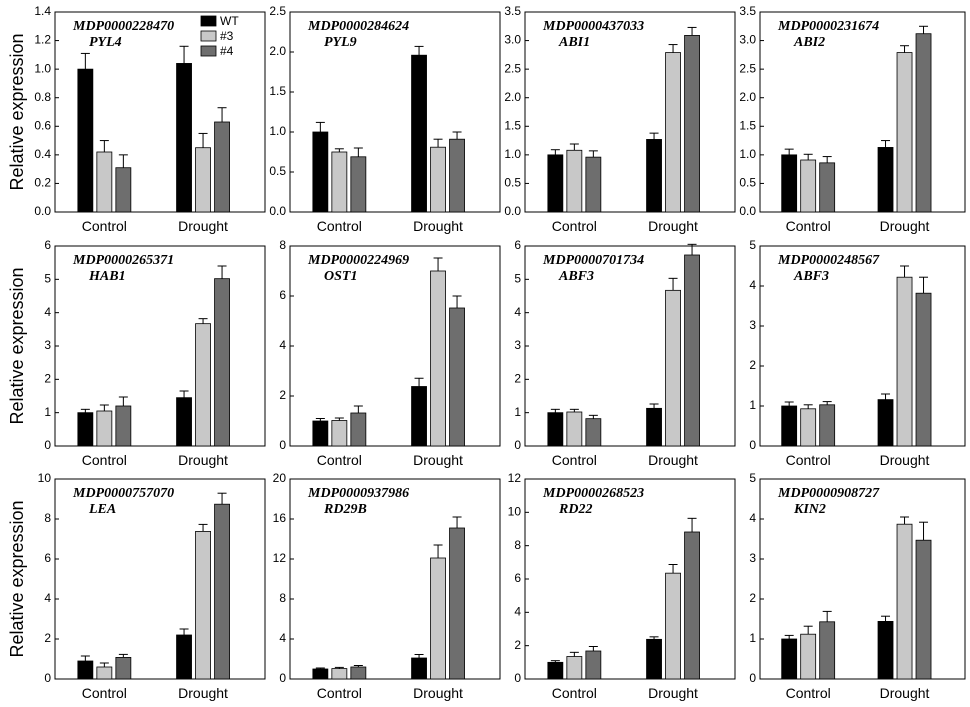 Image resolution: width=970 pixels, height=707 pixels. What do you see at coordinates (42, 183) in the screenshot?
I see `y-tick-label: 0.2` at bounding box center [42, 183].